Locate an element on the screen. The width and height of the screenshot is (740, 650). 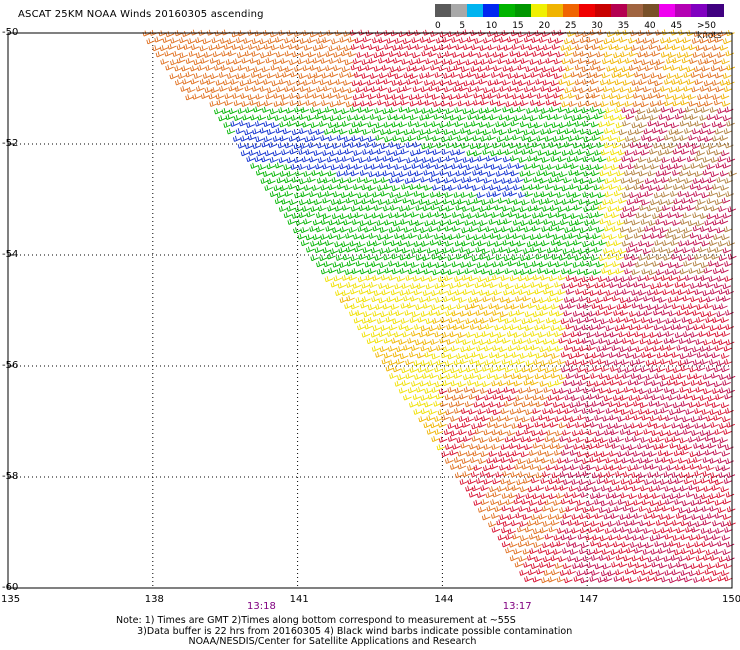
time-label: 13:18 is located at coordinates (261, 606).